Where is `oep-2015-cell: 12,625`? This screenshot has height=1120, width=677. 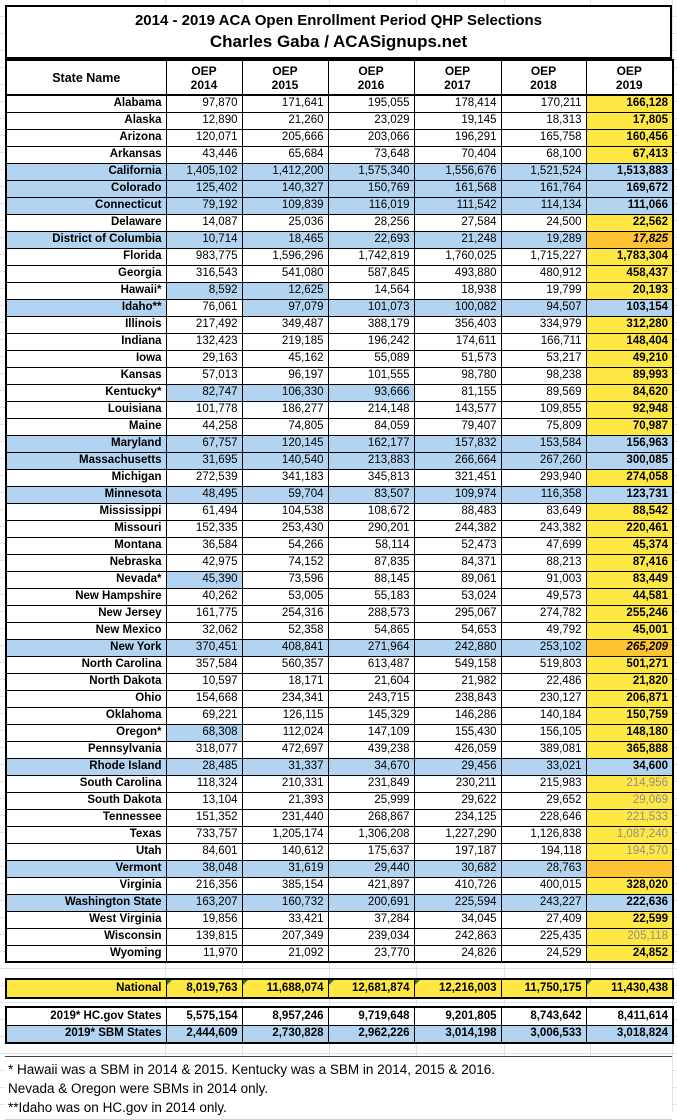
oep-2015-cell: 12,625 is located at coordinates (285, 290).